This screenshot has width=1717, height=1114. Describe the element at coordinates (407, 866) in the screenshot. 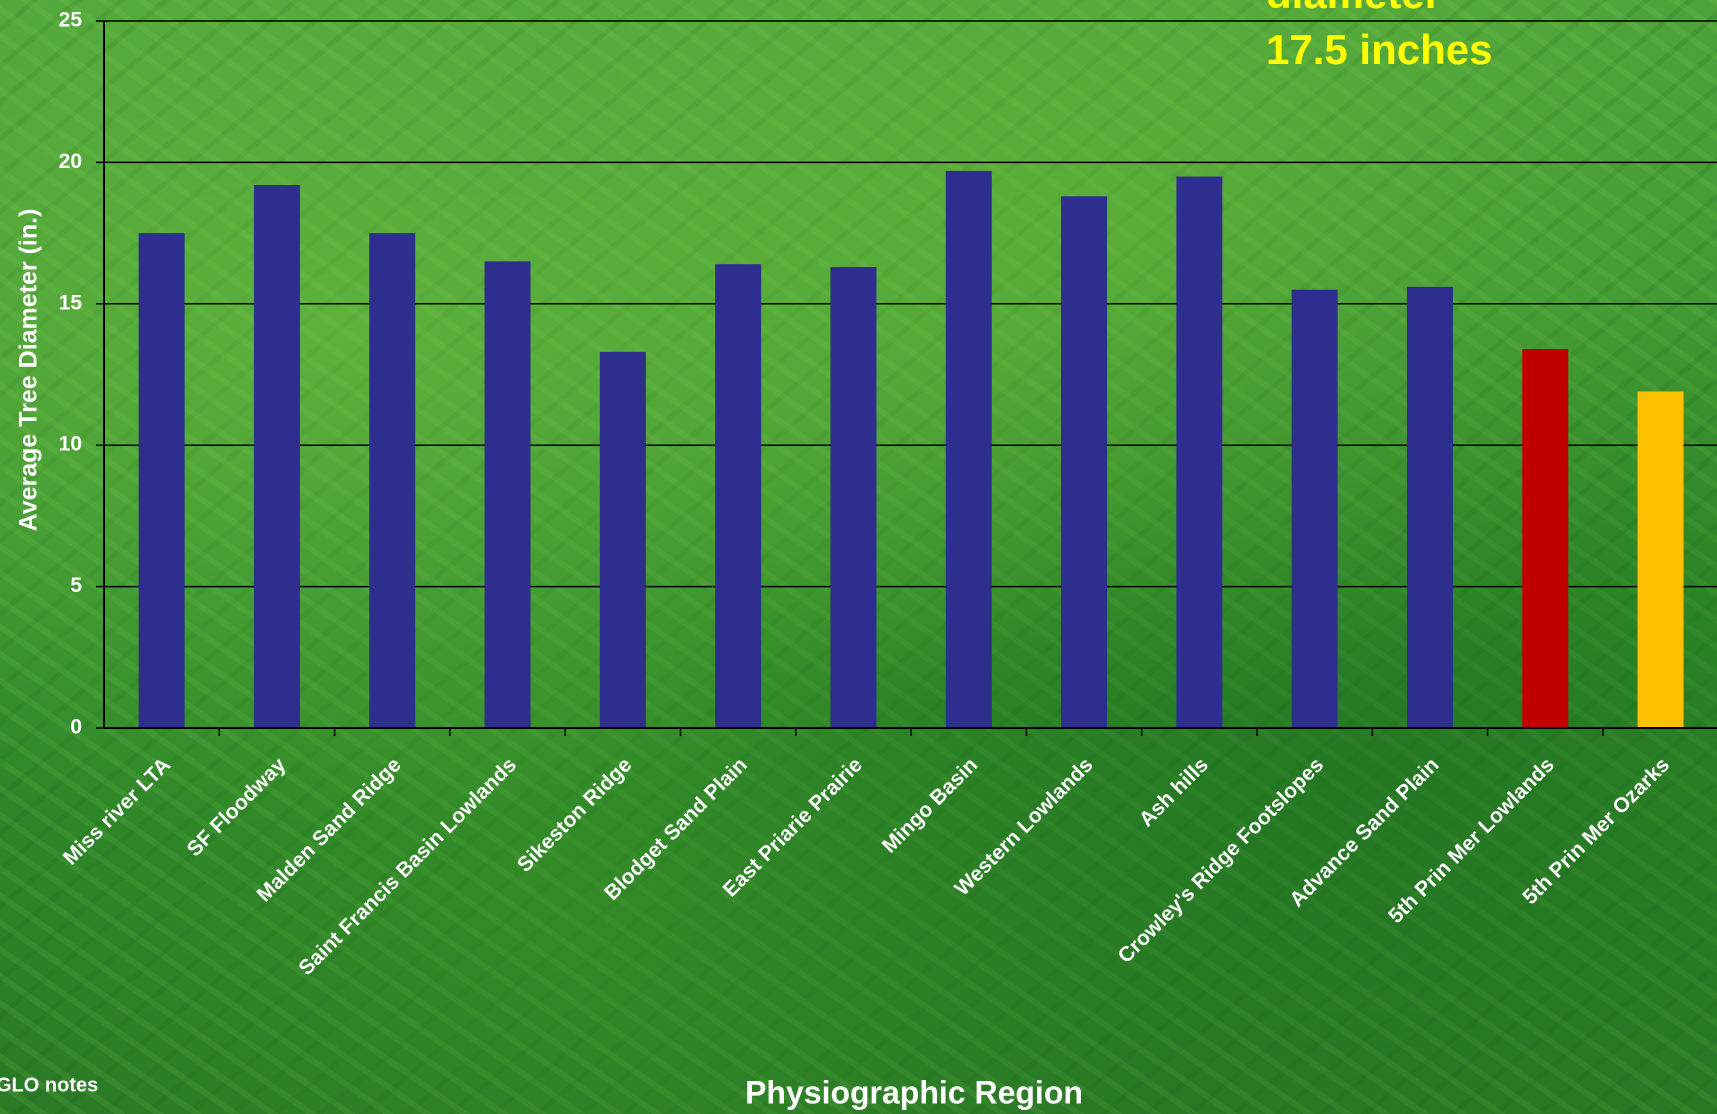

I see `x-tick-label: Saint Francis Basin Lowlands` at that location.